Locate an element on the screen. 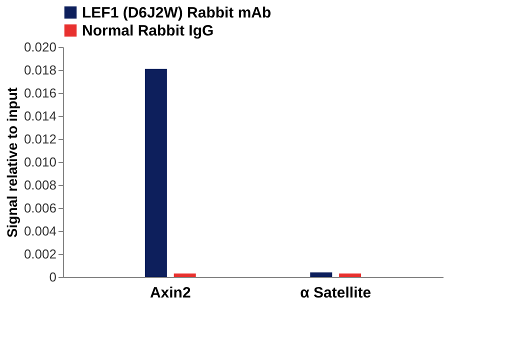  y-axis-title: Signal relative to input is located at coordinates (12, 162).